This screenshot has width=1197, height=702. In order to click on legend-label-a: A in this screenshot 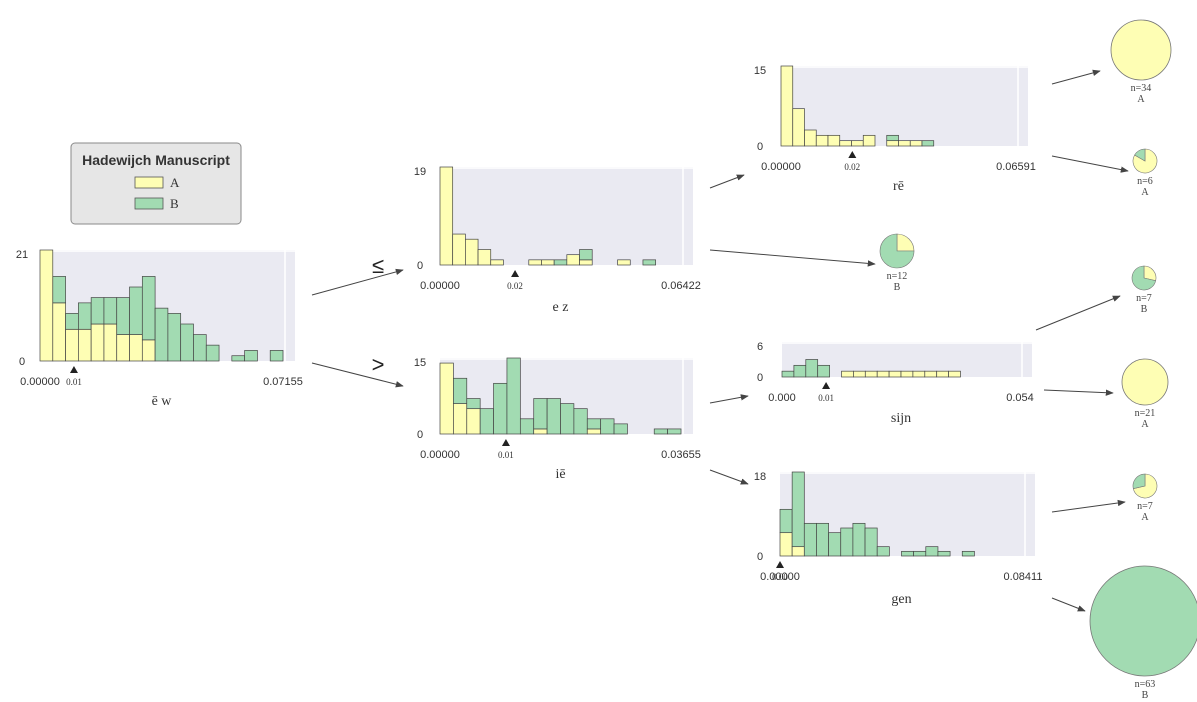, I will do `click(175, 182)`.